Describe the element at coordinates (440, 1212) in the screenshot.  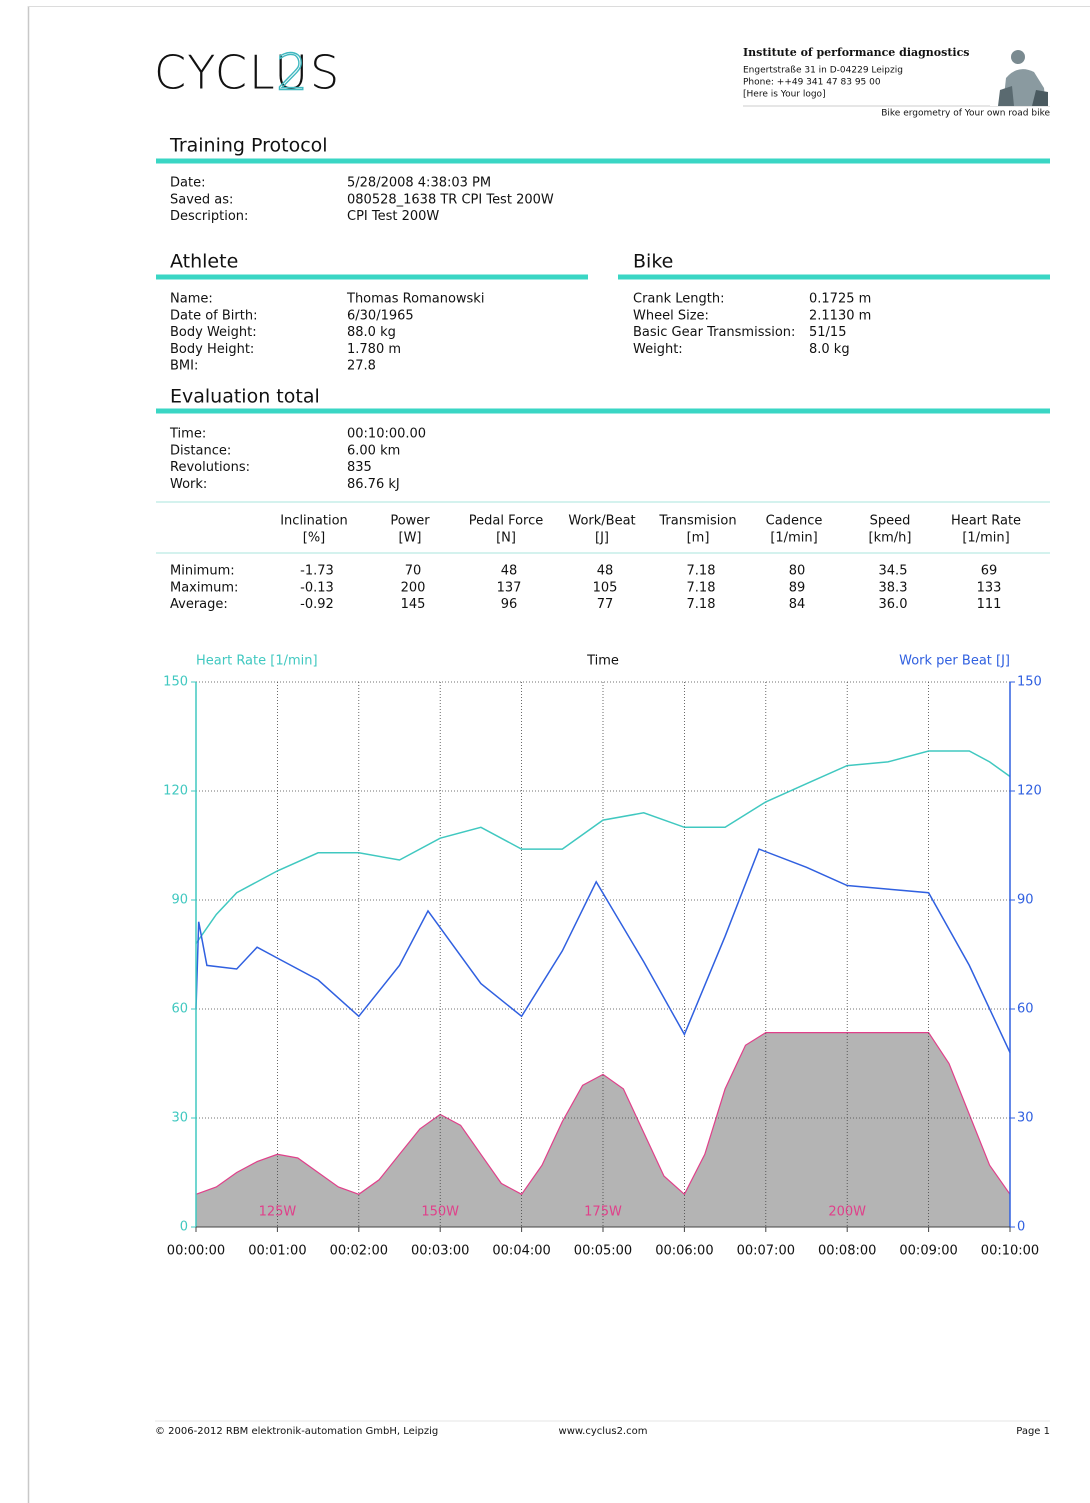
I see `annotation: 150W` at that location.